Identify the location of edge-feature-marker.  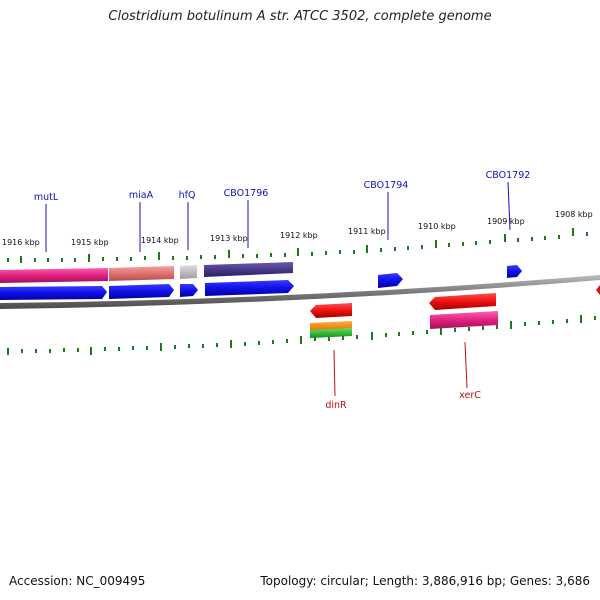
(598, 290).